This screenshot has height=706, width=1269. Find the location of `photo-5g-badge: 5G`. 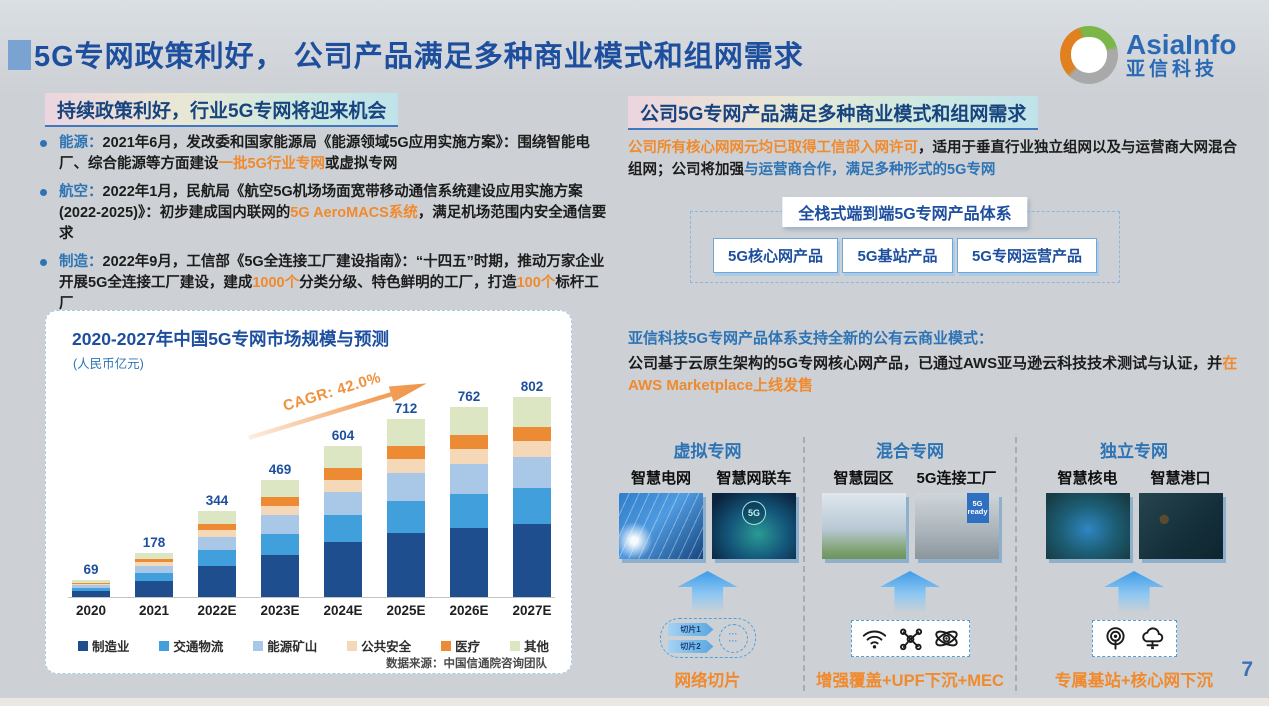

photo-5g-badge: 5G is located at coordinates (754, 513).